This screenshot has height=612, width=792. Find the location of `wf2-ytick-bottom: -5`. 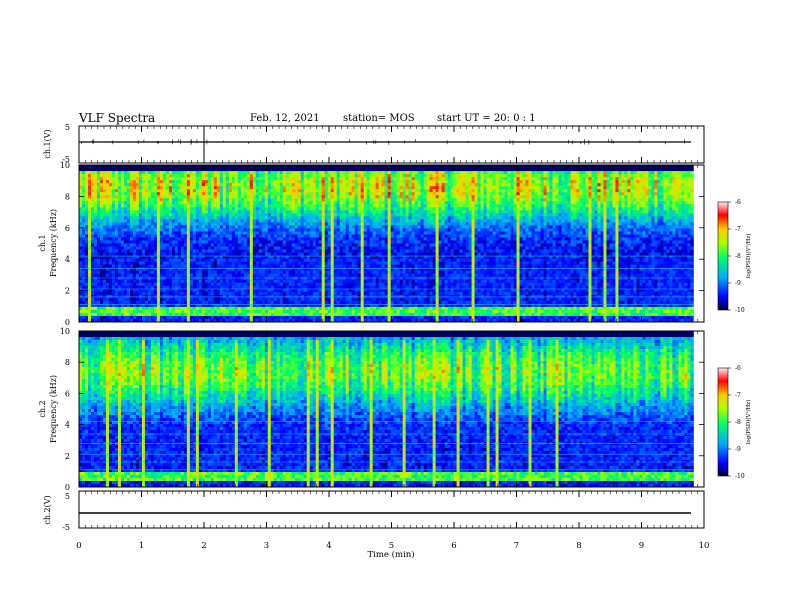

wf2-ytick-bottom: -5 is located at coordinates (66, 527).